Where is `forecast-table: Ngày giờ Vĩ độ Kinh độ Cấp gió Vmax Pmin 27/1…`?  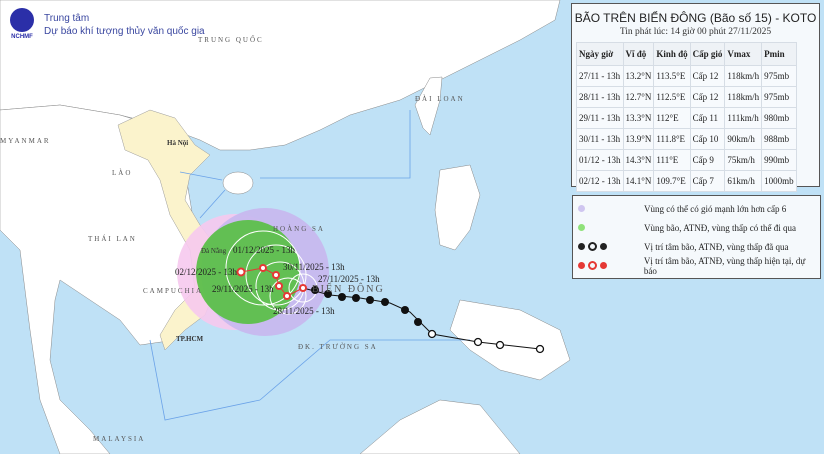 forecast-table: Ngày giờ Vĩ độ Kinh độ Cấp gió Vmax Pmin 27/1… is located at coordinates (686, 117).